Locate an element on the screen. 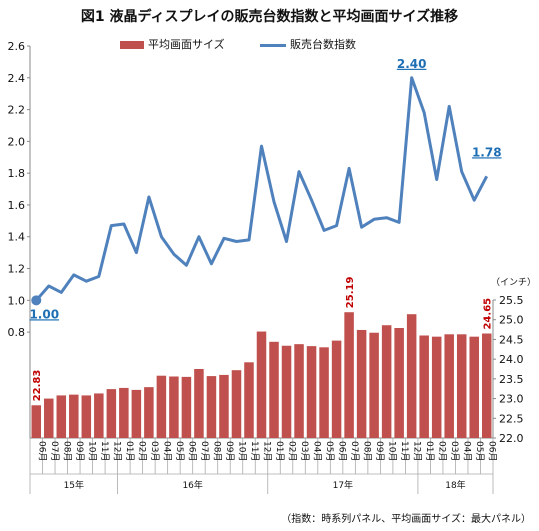 Image resolution: width=539 pixels, height=531 pixels. right-tick-label: 23.5 is located at coordinates (511, 379).